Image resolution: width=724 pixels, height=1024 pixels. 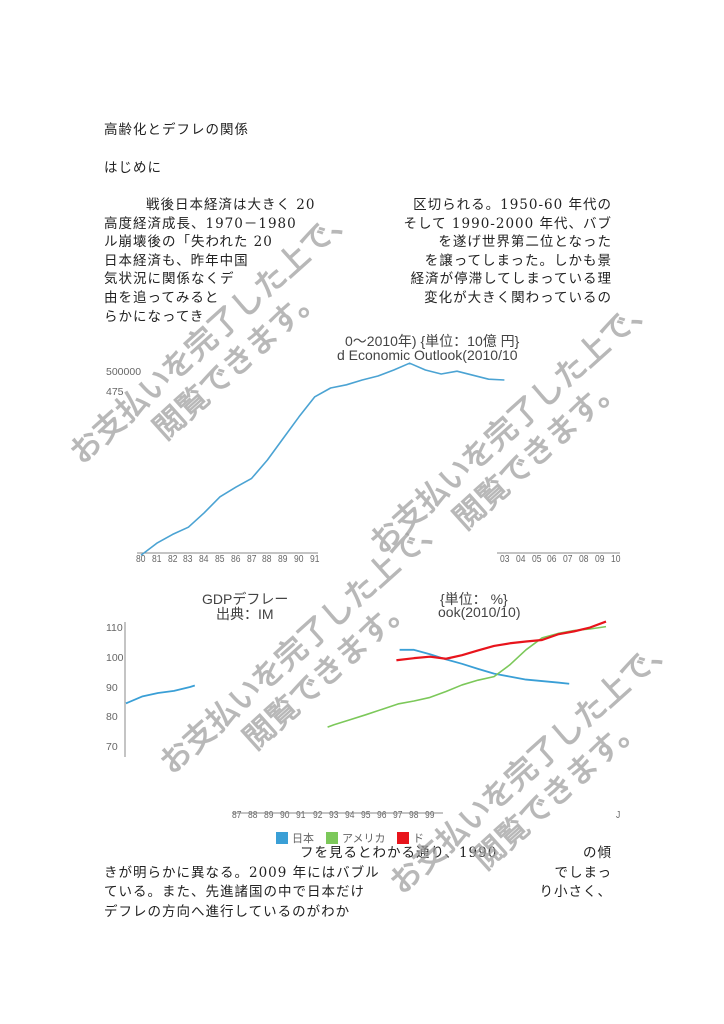 What do you see at coordinates (381, 815) in the screenshot?
I see `chart2-xtick: 96` at bounding box center [381, 815].